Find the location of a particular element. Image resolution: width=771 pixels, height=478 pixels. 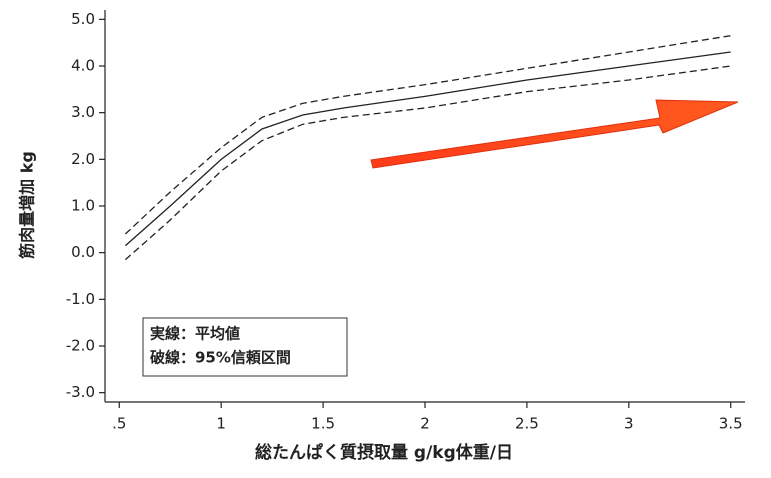

y-tick-label: 2.0 is located at coordinates (83, 159).